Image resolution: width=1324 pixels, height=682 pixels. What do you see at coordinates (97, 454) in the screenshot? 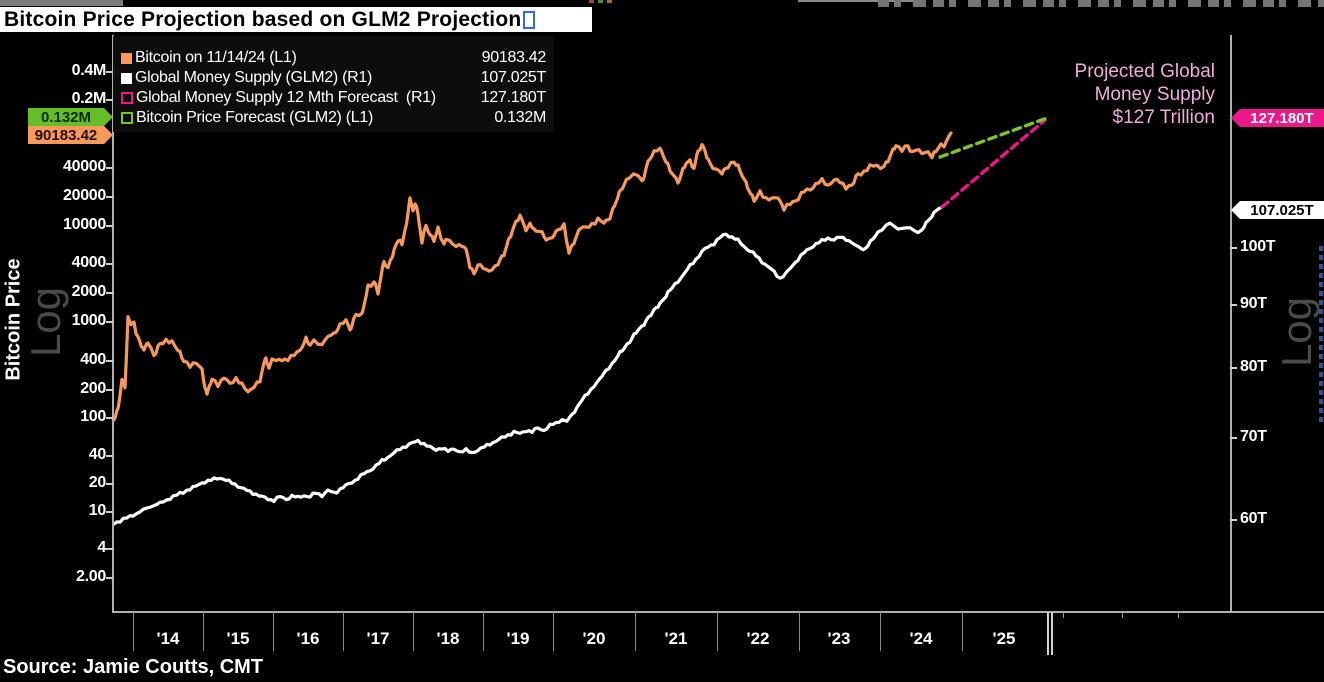
I see `left-tick-label: 40` at bounding box center [97, 454].